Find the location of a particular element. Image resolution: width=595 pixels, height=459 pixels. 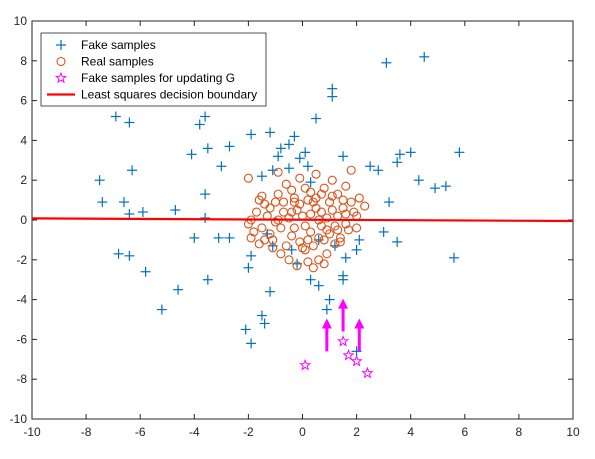

arrow-head is located at coordinates (359, 323).